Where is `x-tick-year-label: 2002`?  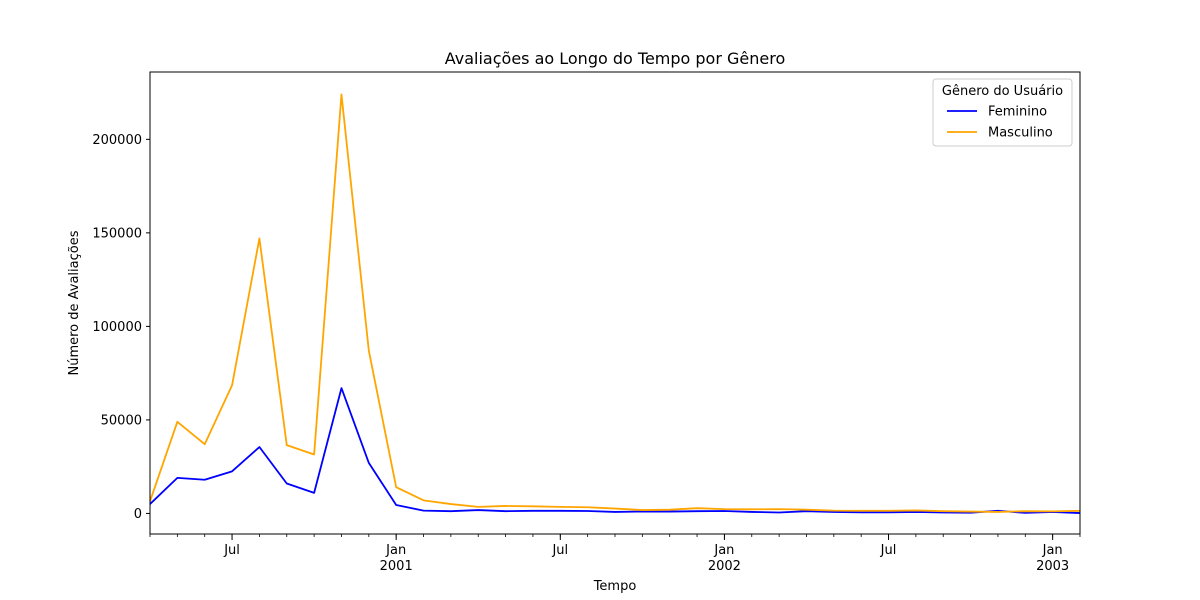
x-tick-year-label: 2002 is located at coordinates (724, 566).